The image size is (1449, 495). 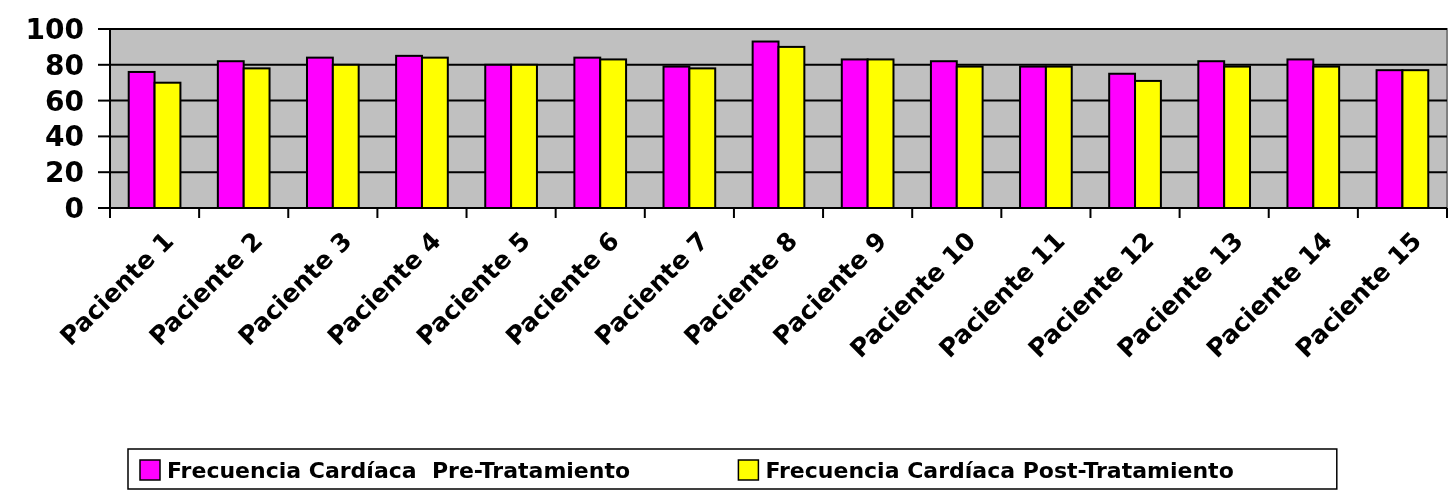 What do you see at coordinates (64, 137) in the screenshot?
I see `y-tick-label: 40` at bounding box center [64, 137].